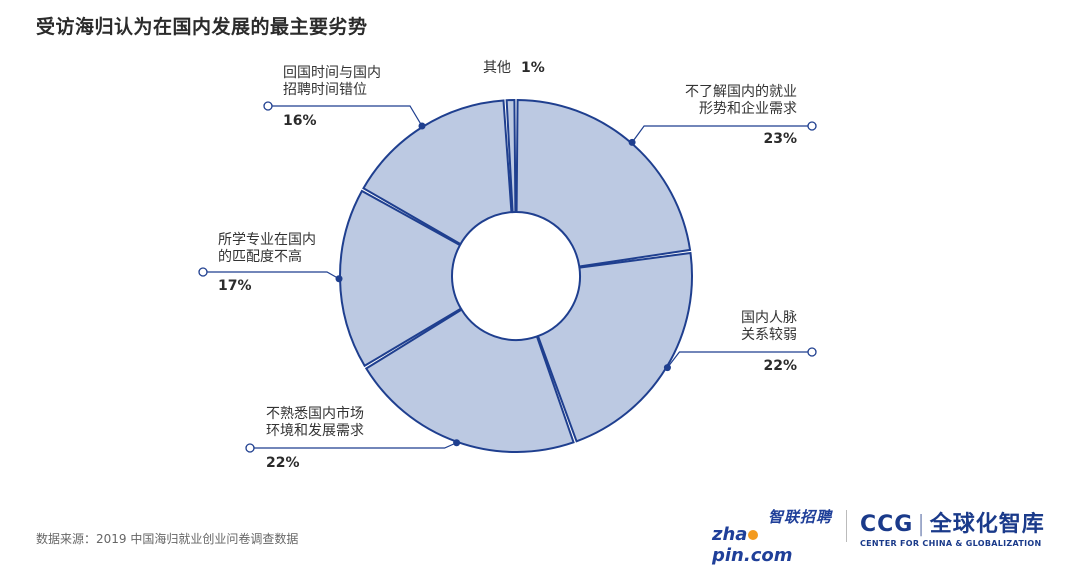 The image size is (1080, 566). I want to click on data-source-note: 数据来源：2019 中国海归就业创业问卷调查数据, so click(167, 539).